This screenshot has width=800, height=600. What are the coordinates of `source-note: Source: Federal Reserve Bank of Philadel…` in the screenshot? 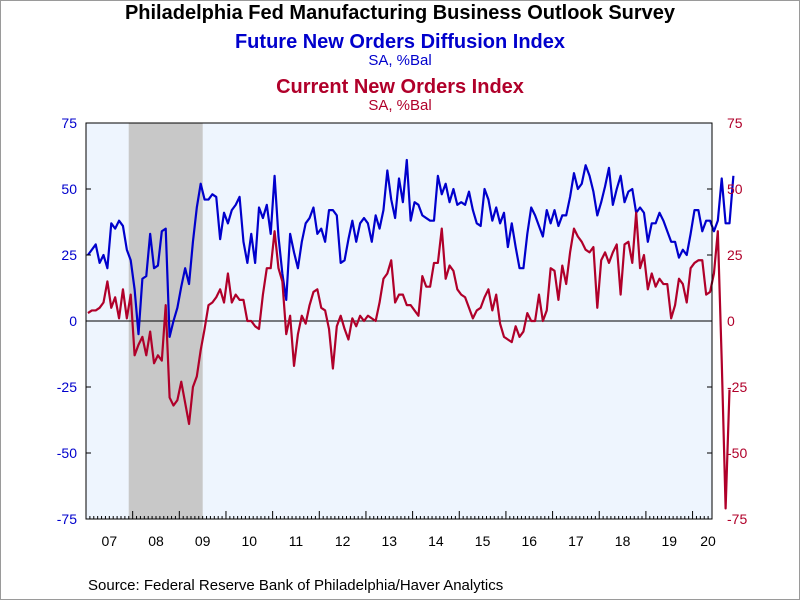 It's located at (296, 585).